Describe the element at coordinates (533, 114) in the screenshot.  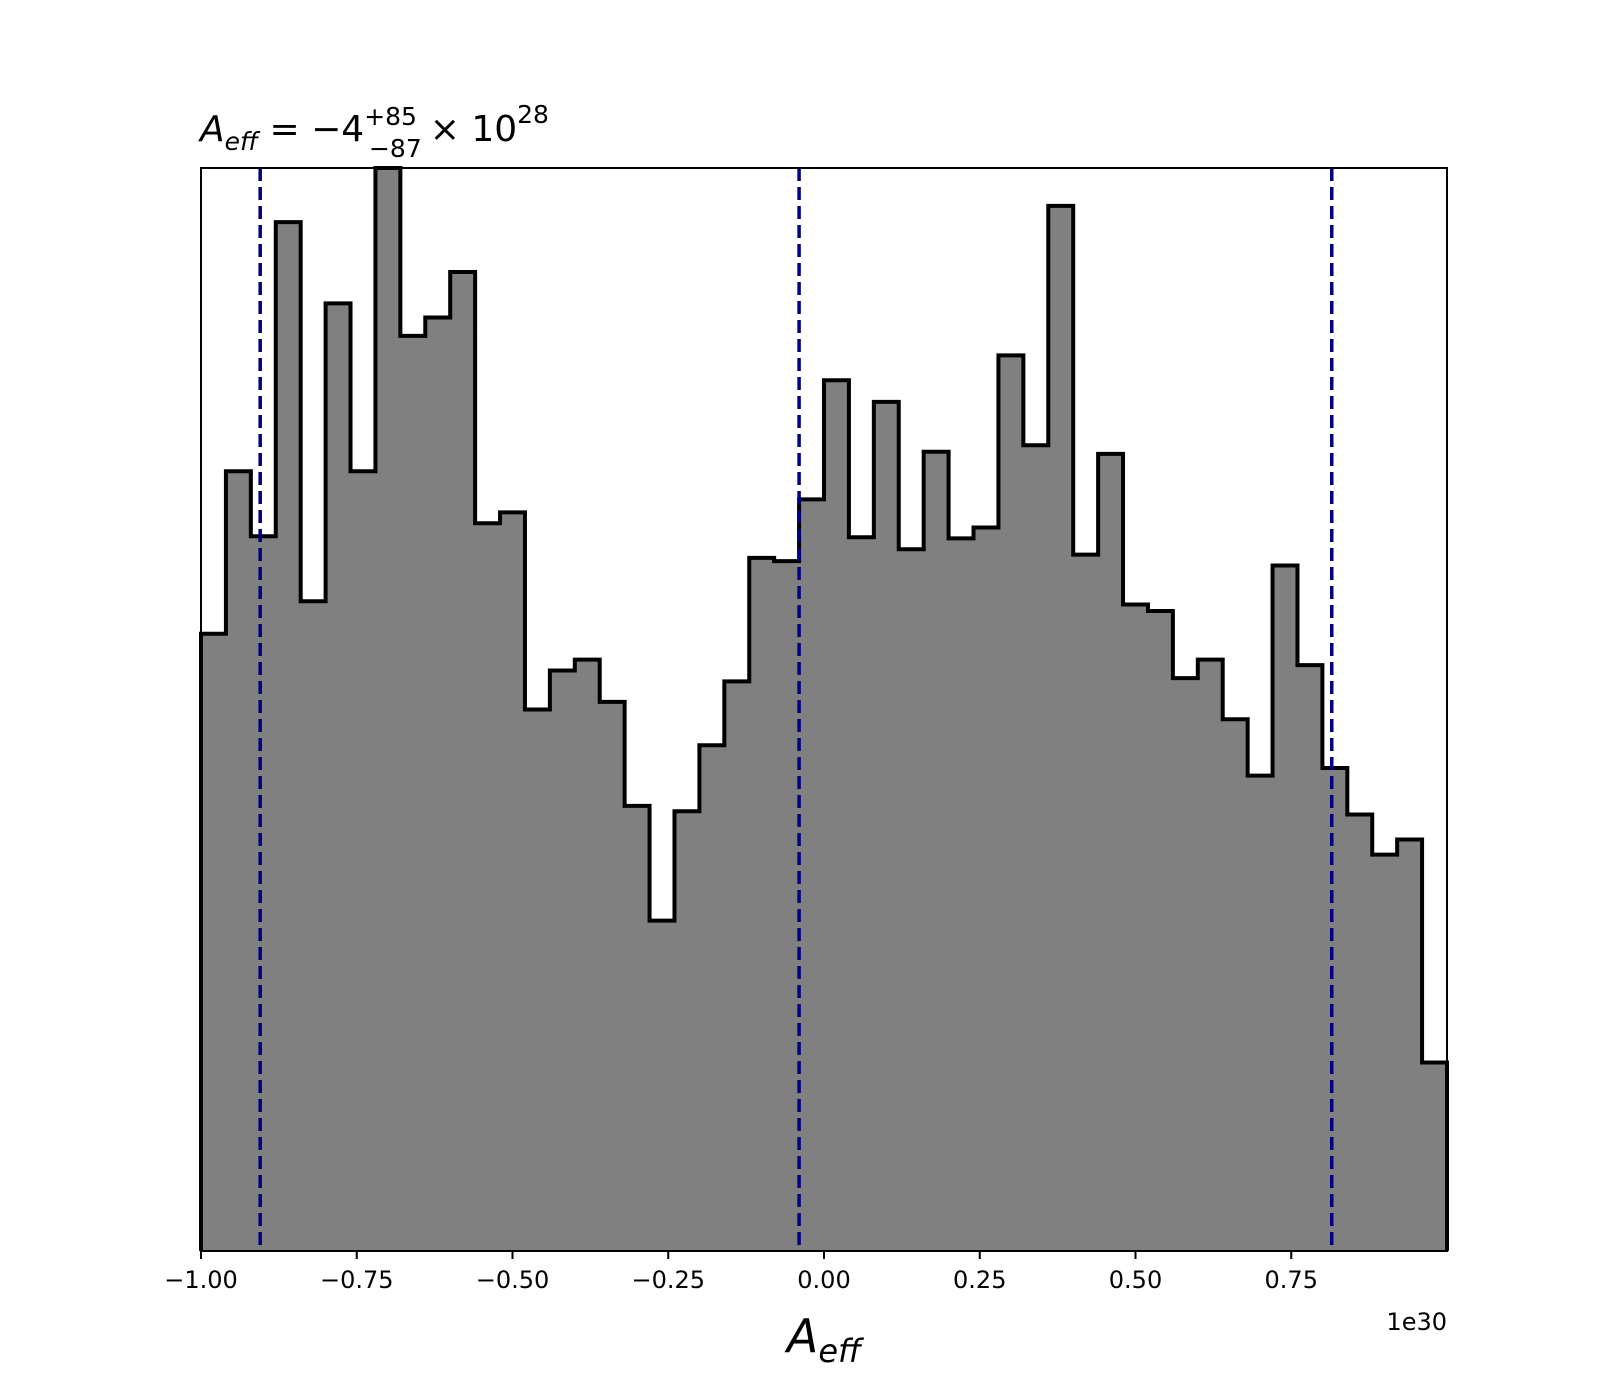
I see `title-exponent: 28` at that location.